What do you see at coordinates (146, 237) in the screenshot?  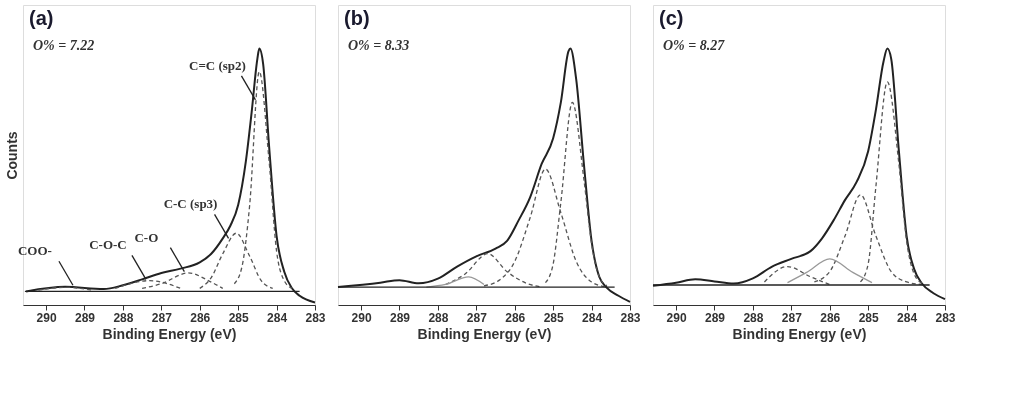 I see `annotation: C-O` at bounding box center [146, 237].